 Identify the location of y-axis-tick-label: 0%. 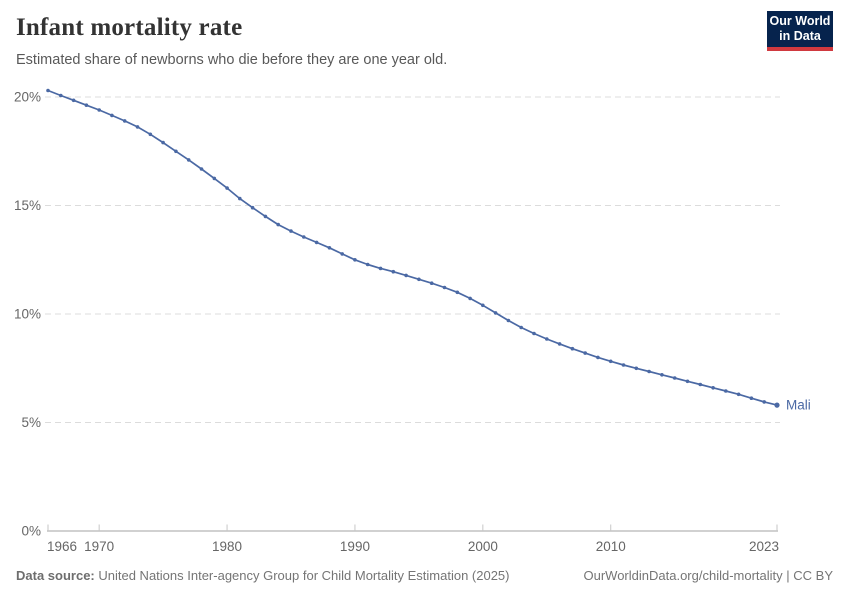
(31, 531).